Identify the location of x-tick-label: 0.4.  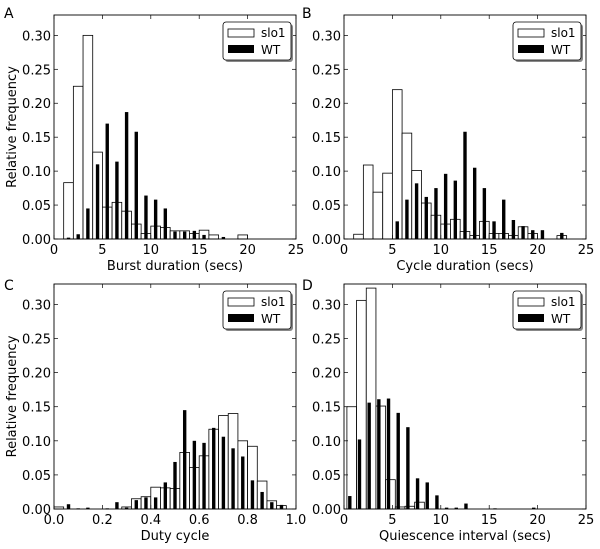
(150, 520).